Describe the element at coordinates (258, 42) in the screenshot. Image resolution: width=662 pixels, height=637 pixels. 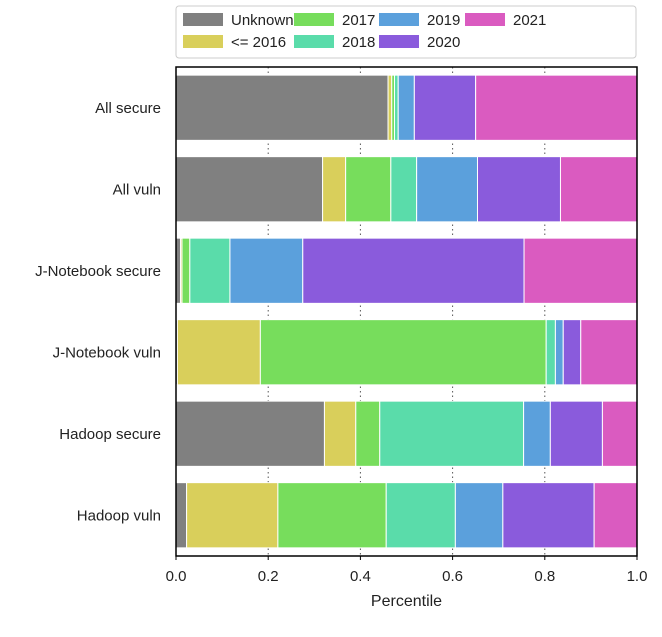
I see `legend-label: <= 2016` at that location.